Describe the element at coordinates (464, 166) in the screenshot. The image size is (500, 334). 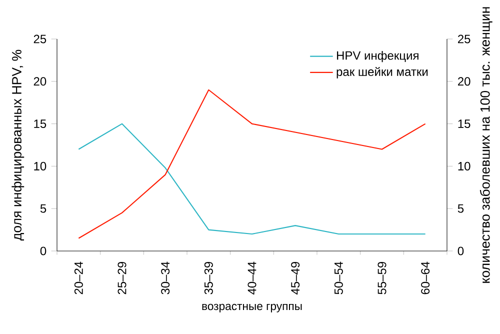
I see `y2-tick-label: 10` at that location.